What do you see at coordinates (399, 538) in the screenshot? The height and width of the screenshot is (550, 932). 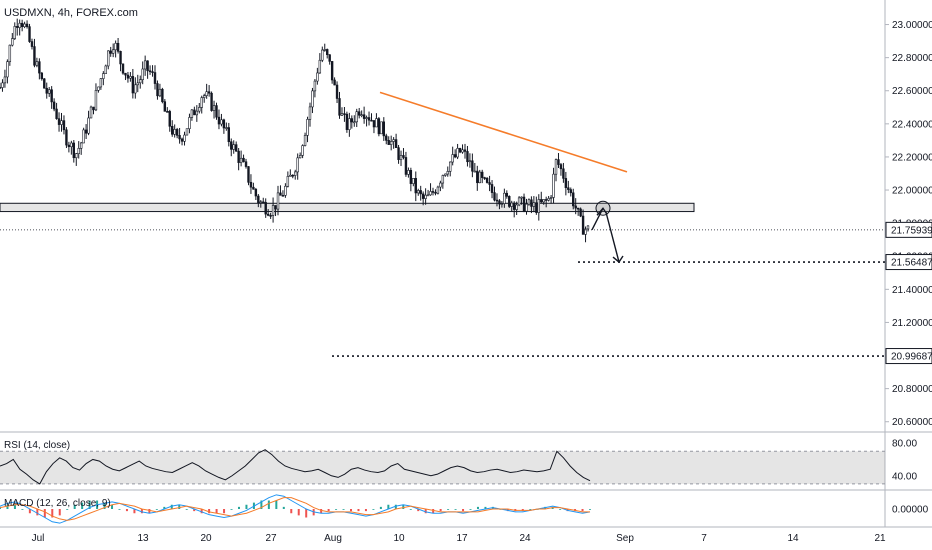 I see `time-tick-label: 10` at bounding box center [399, 538].